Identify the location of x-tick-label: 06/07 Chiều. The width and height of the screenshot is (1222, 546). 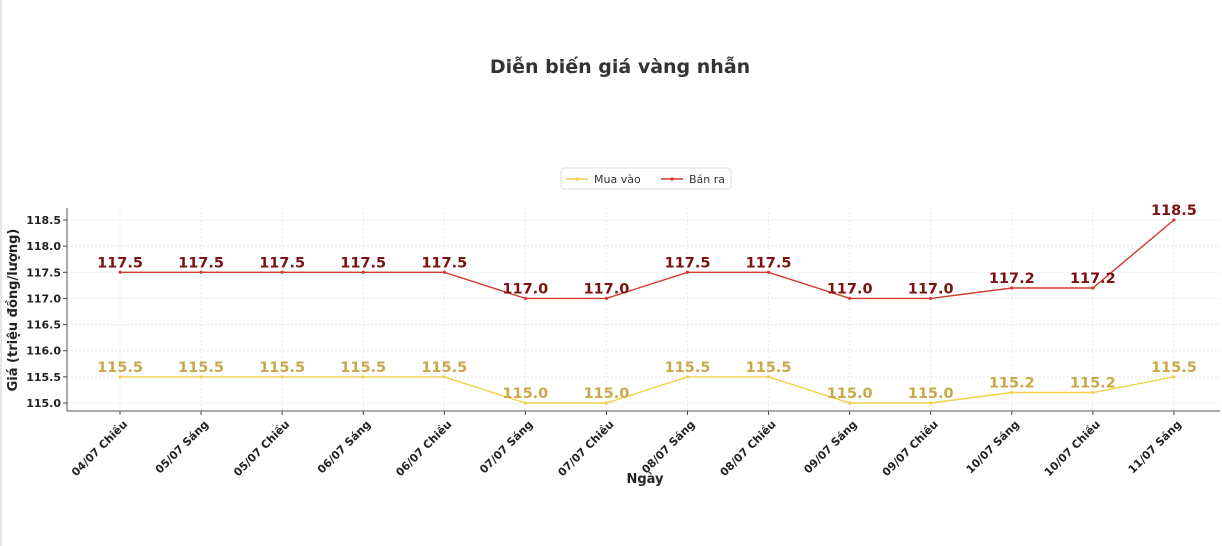
(423, 448).